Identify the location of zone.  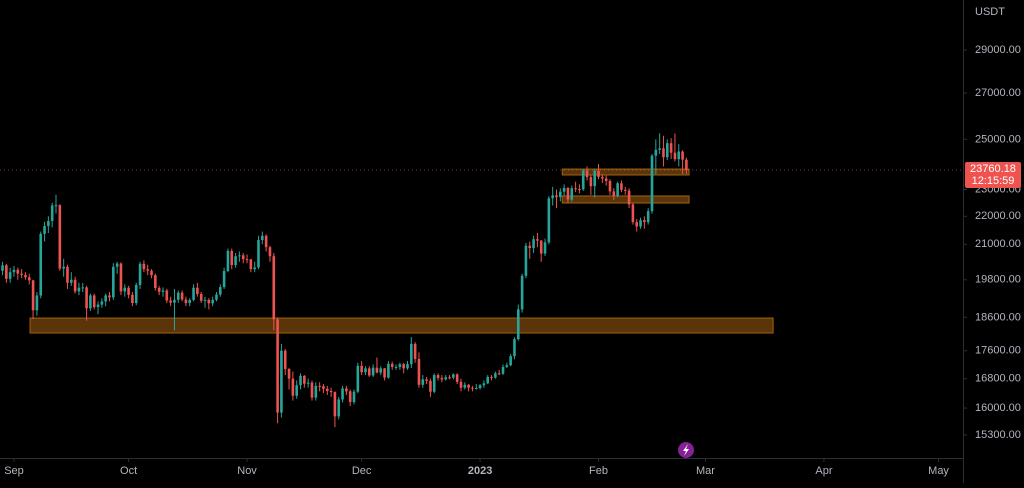
(625, 199).